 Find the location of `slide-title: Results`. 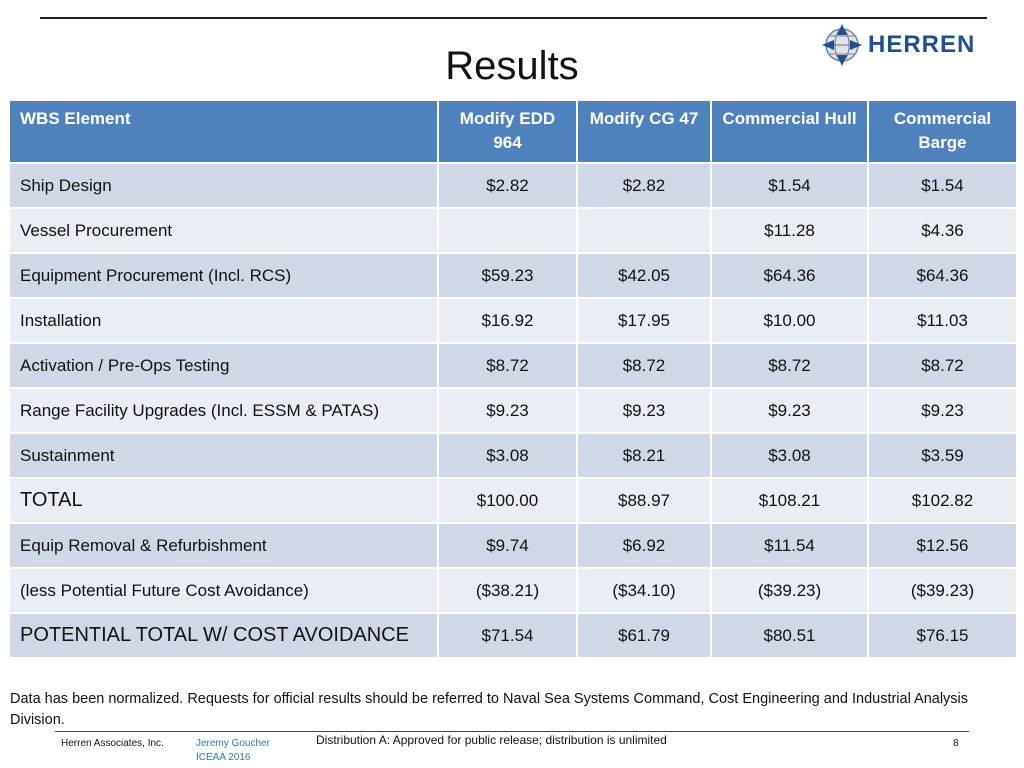

slide-title: Results is located at coordinates (512, 66).